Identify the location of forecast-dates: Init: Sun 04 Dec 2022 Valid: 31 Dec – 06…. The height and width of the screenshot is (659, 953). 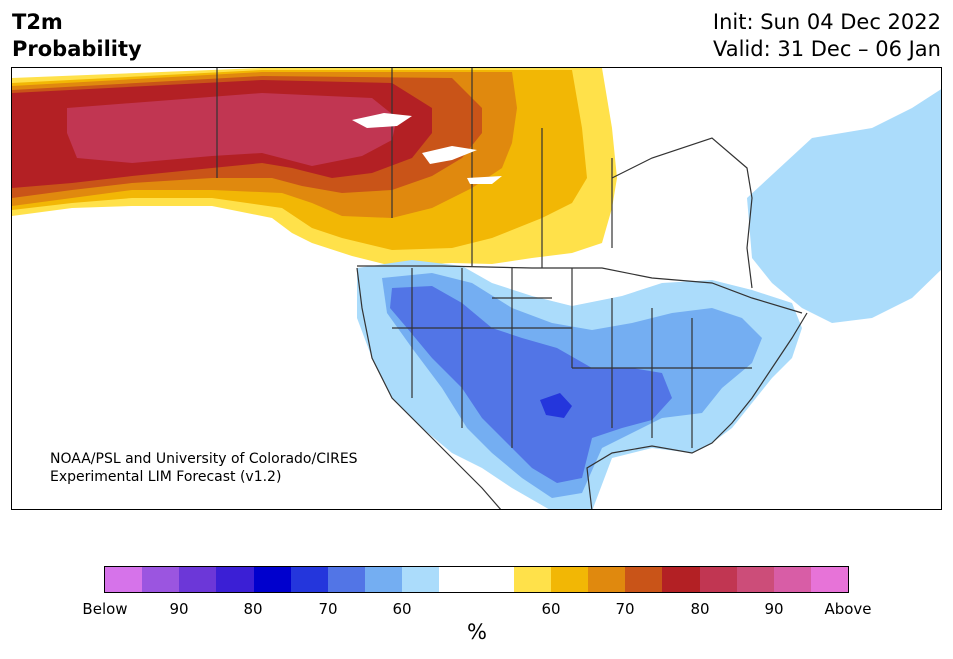
(827, 36).